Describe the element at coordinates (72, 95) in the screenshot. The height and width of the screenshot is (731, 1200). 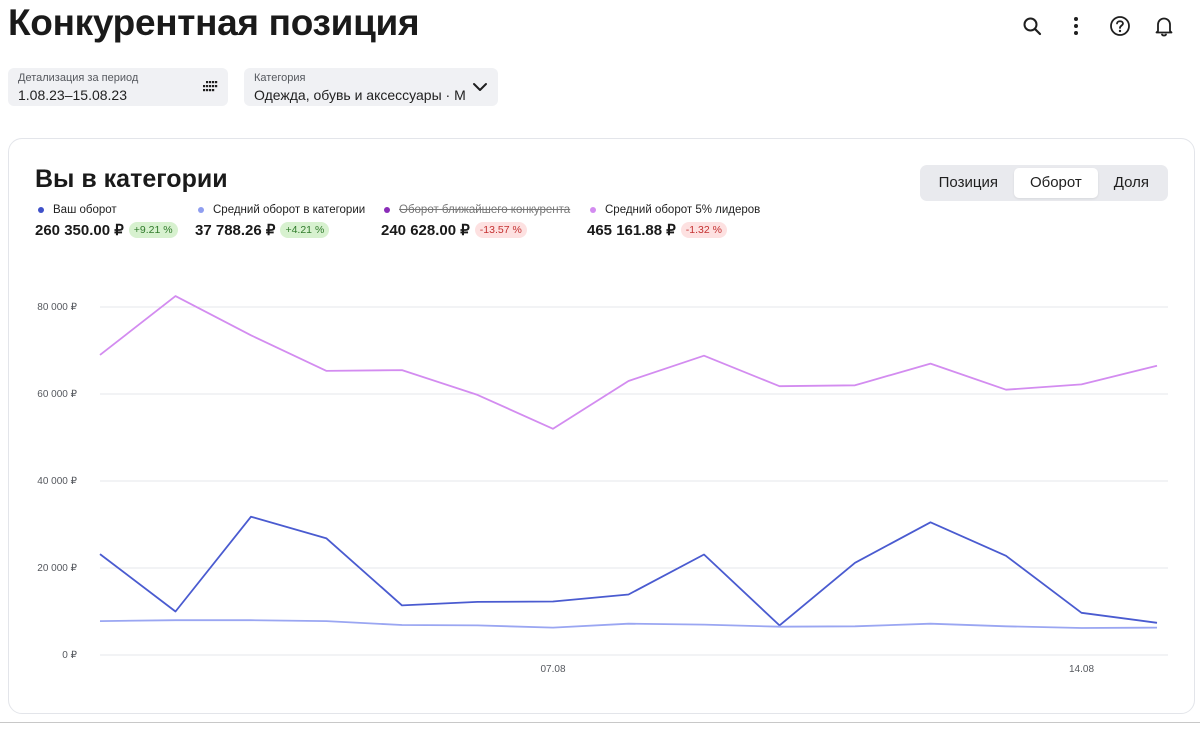
I see `period-filter-value: 1.08.23–15.08.23` at that location.